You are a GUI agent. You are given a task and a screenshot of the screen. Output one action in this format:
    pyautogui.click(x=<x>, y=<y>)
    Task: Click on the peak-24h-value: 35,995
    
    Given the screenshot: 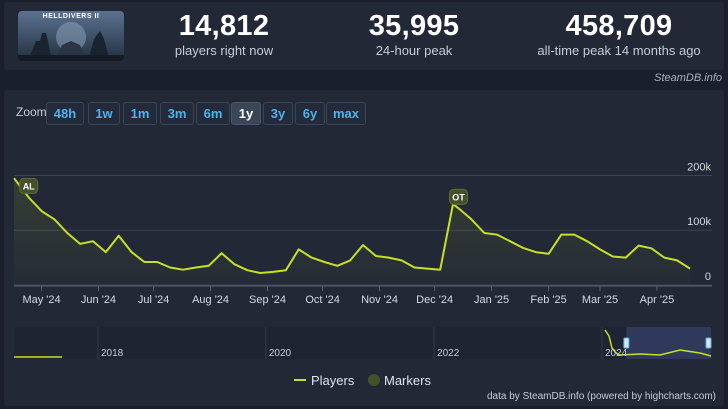 What is the action you would take?
    pyautogui.click(x=414, y=26)
    